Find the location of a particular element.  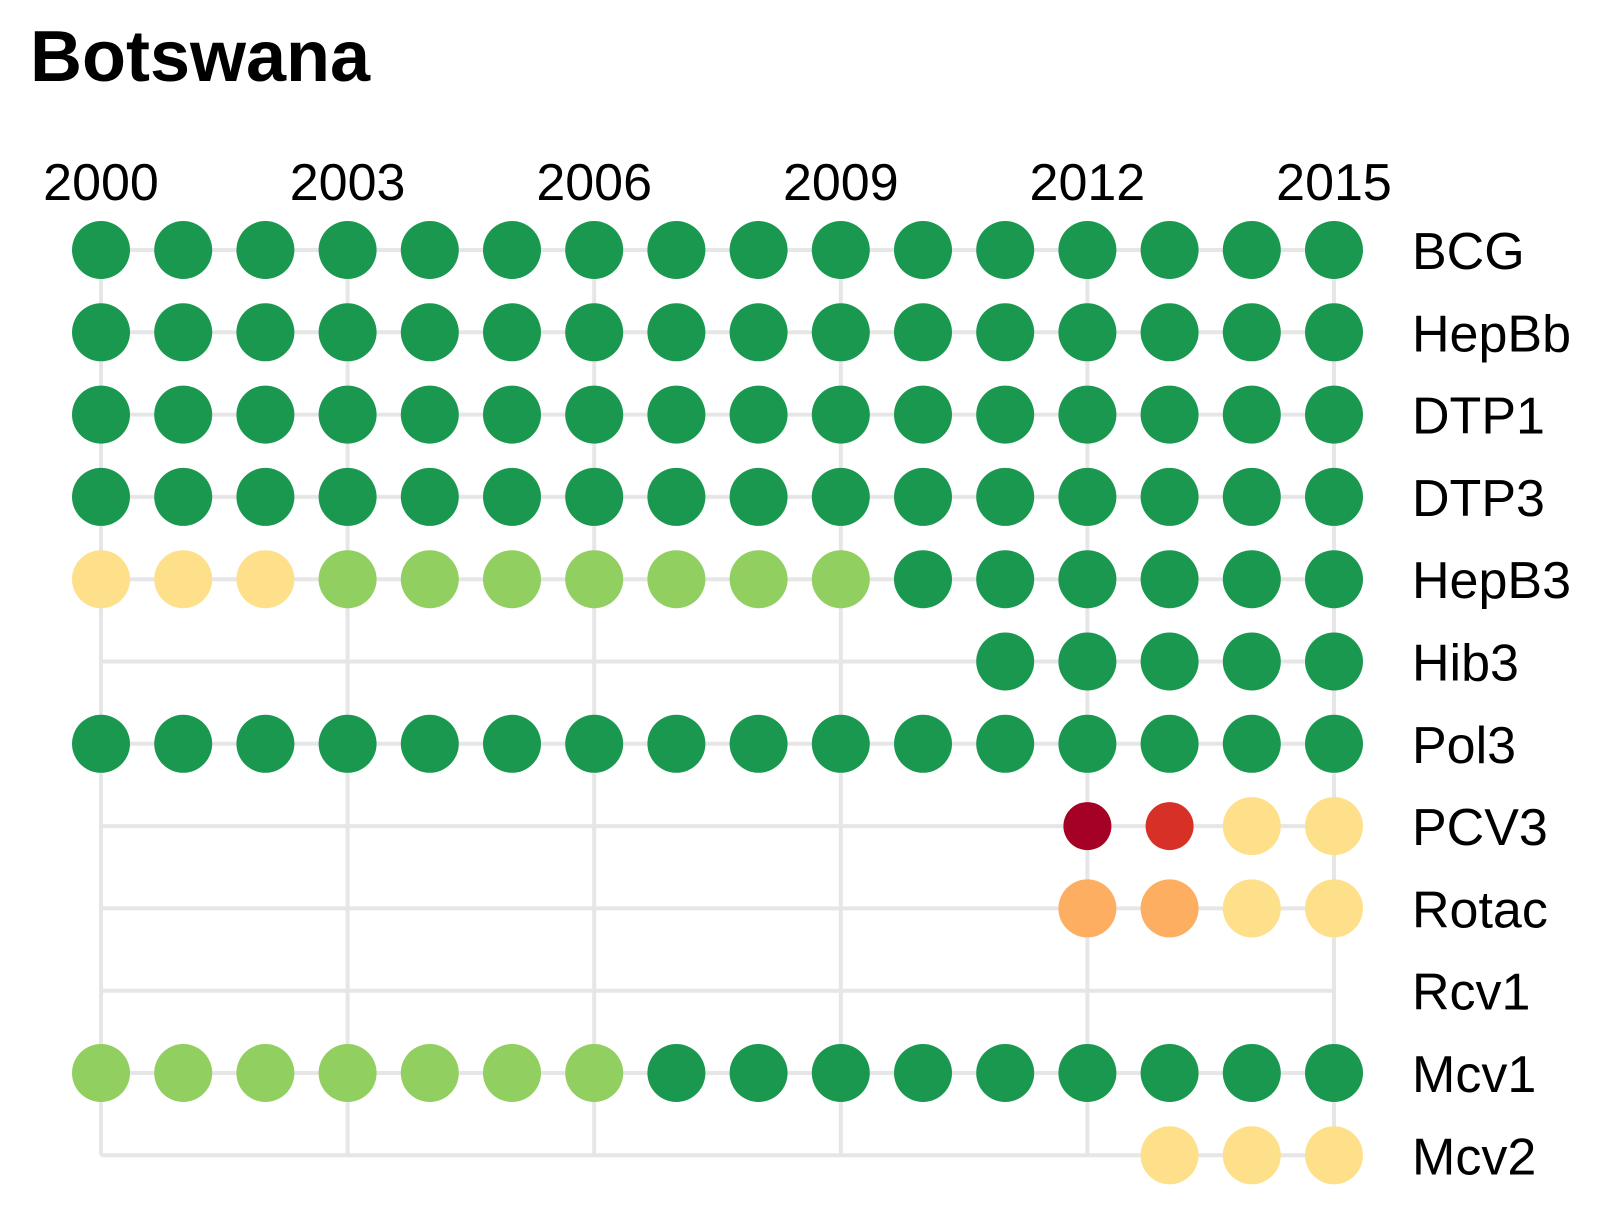

chart-title: Botswana is located at coordinates (200, 57).